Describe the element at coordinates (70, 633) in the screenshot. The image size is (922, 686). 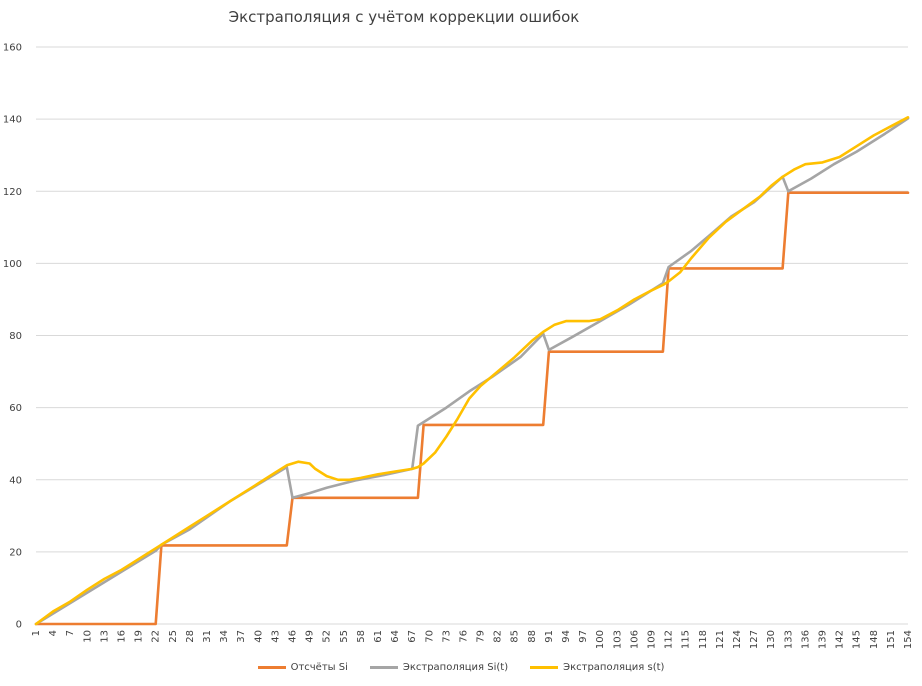
I see `x-tick-label: 7` at that location.